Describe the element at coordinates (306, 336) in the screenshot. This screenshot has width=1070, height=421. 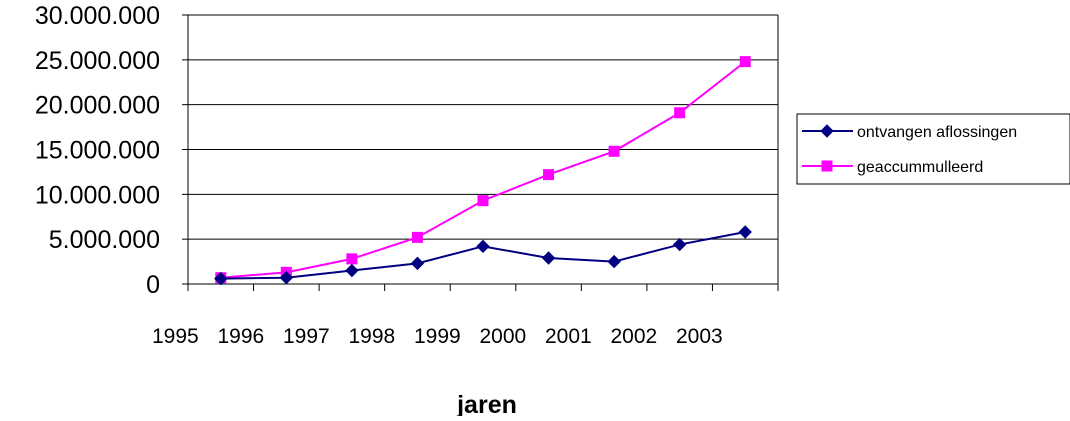
I see `x-tick-label: 1997` at that location.